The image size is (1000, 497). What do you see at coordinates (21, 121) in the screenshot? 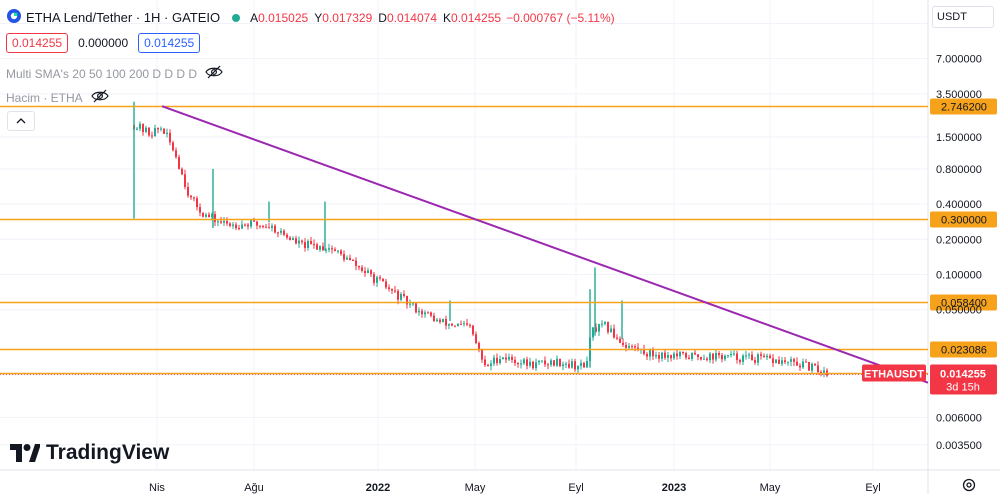
I see `collapse-legend-button` at bounding box center [21, 121].